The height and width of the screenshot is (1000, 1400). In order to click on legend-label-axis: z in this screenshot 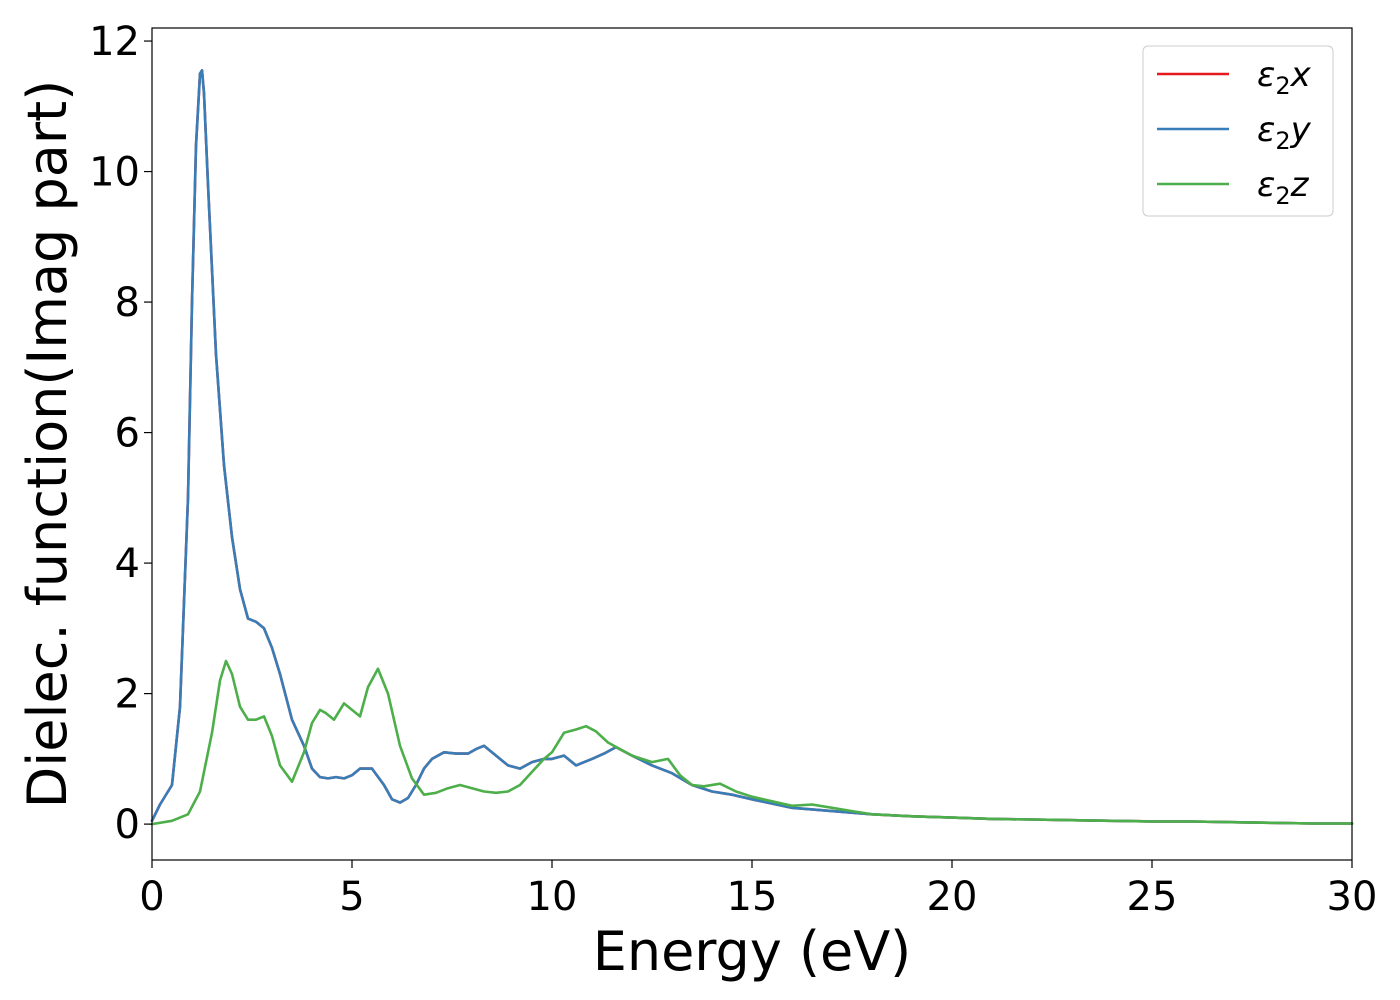, I will do `click(1300, 185)`.